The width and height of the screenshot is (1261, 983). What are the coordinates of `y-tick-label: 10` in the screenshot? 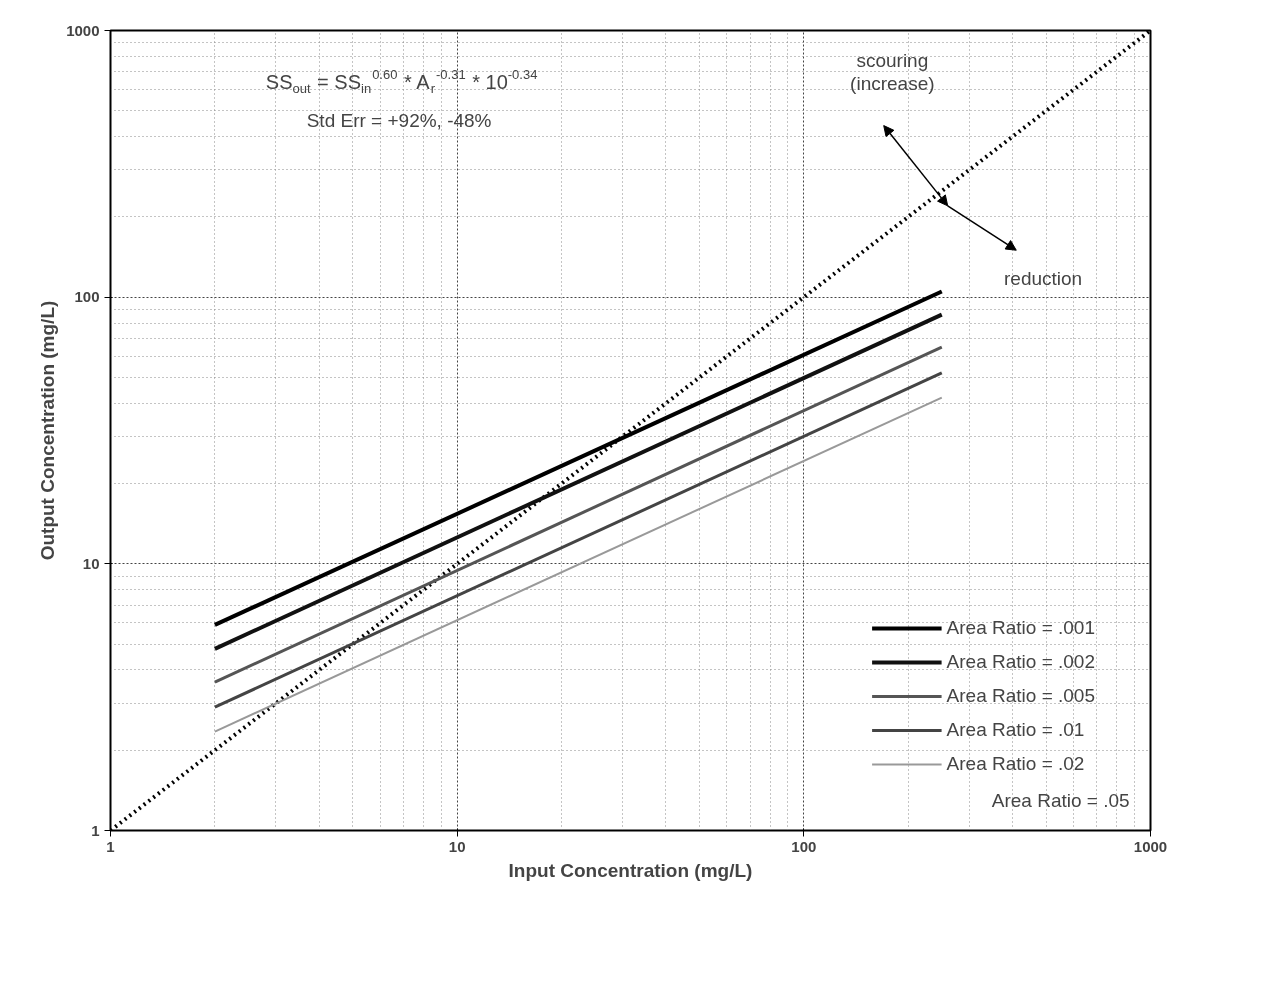 It's located at (91, 563).